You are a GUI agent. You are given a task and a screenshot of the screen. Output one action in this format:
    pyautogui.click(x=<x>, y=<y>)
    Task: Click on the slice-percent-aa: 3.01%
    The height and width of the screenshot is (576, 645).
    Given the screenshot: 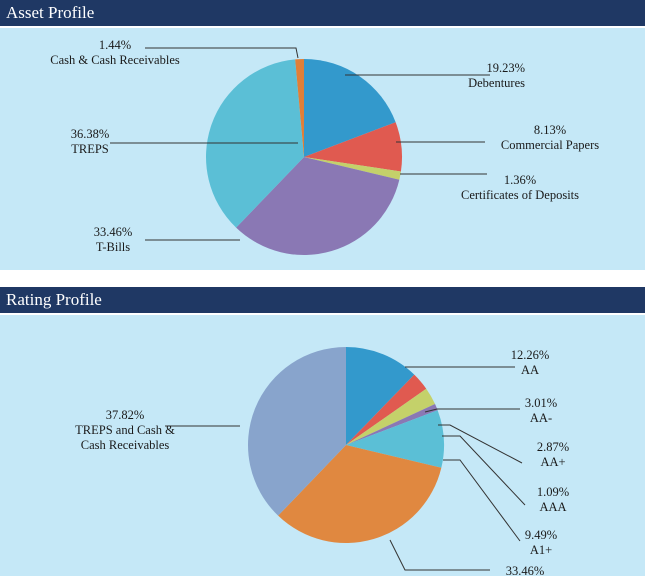 What is the action you would take?
    pyautogui.click(x=541, y=403)
    